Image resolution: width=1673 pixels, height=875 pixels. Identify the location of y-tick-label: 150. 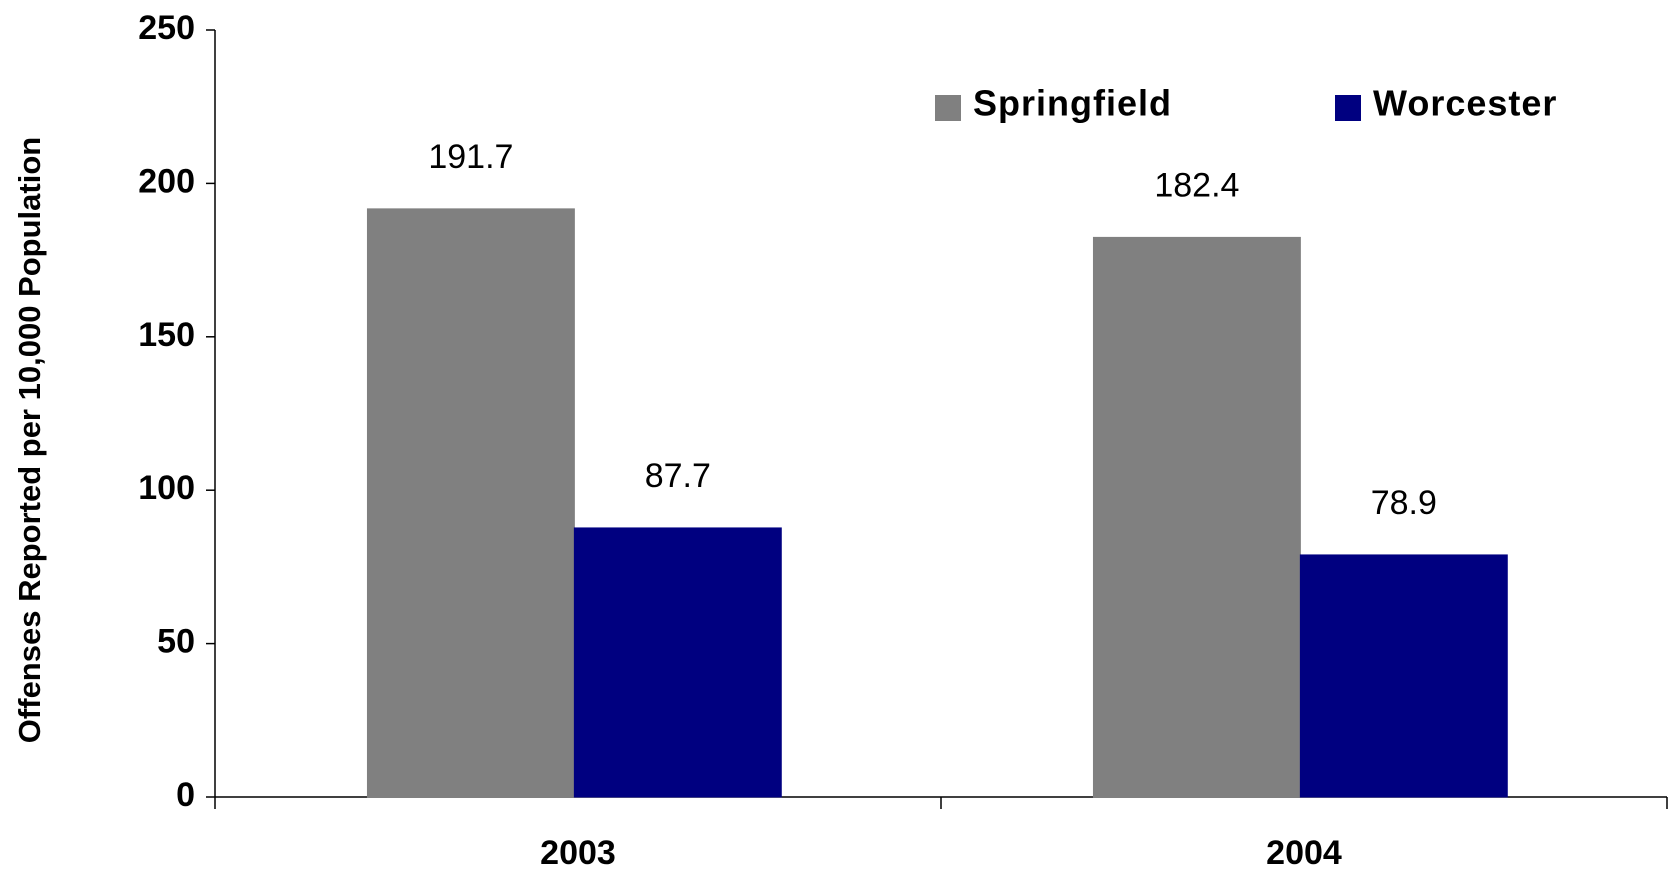
(166, 335).